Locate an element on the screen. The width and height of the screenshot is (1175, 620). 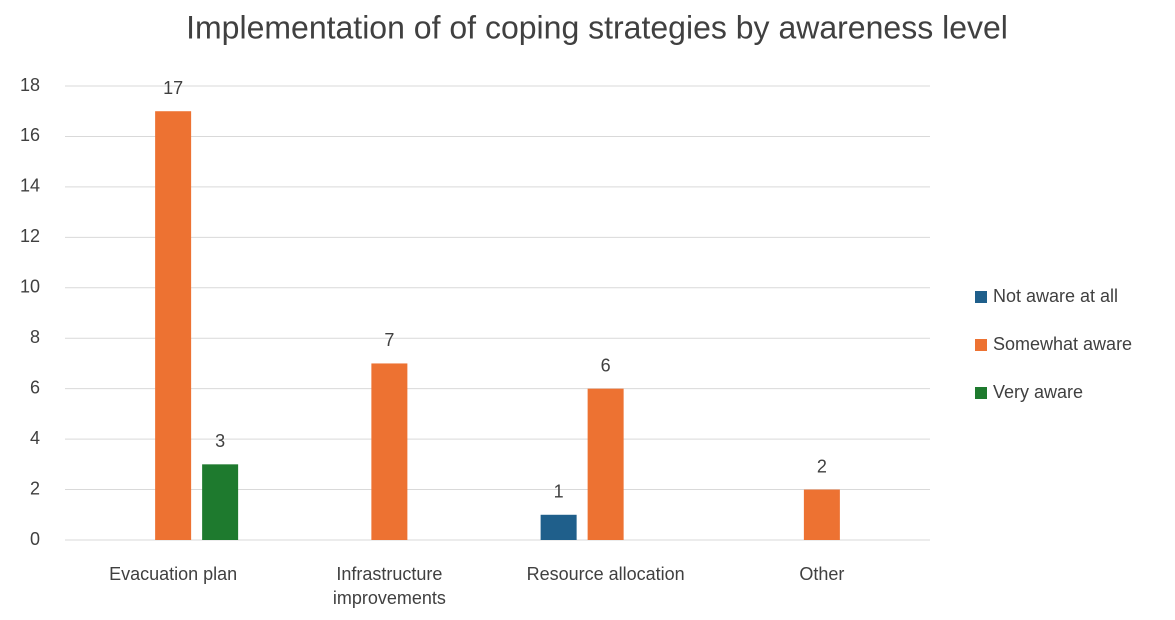
data-label: 6 is located at coordinates (606, 365).